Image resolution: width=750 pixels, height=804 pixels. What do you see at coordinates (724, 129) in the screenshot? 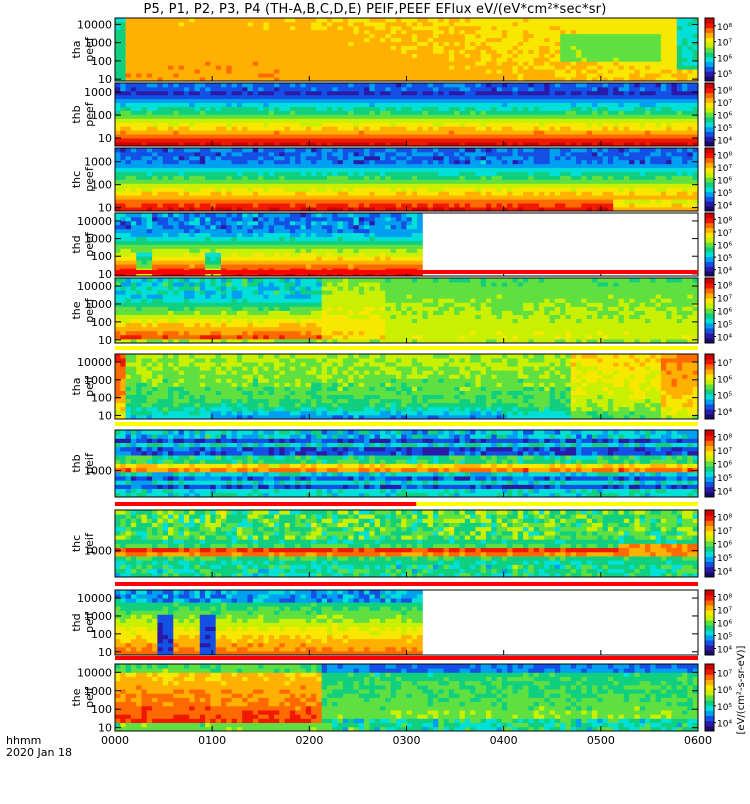
I see `colorbar-tick-label: 10⁵` at bounding box center [724, 129].